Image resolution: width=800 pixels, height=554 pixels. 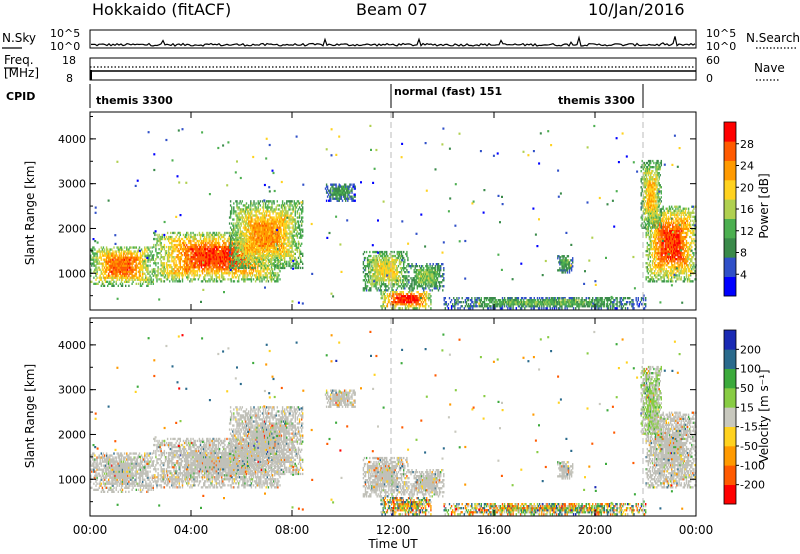 I want to click on station-title: Hokkaido (fitACF), so click(x=162, y=9).